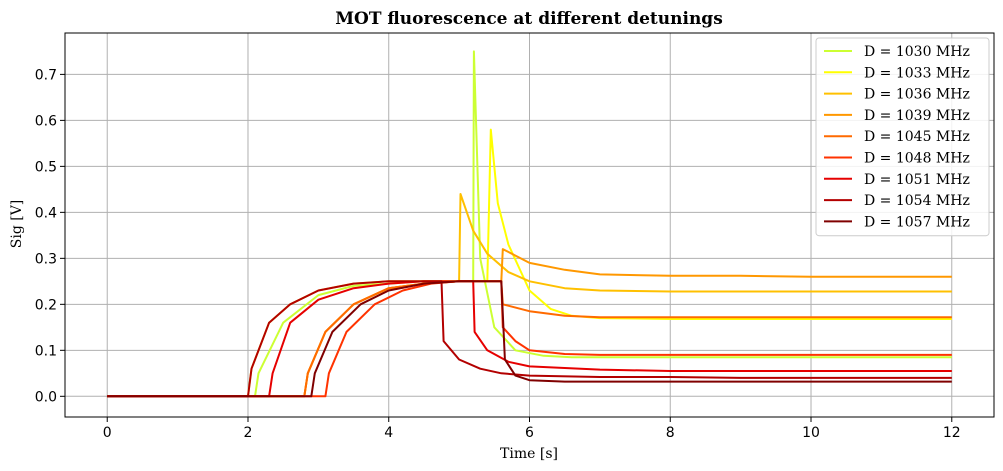  What do you see at coordinates (529, 19) in the screenshot?
I see `chart-title: MOT fluorescence at different detunings` at bounding box center [529, 19].